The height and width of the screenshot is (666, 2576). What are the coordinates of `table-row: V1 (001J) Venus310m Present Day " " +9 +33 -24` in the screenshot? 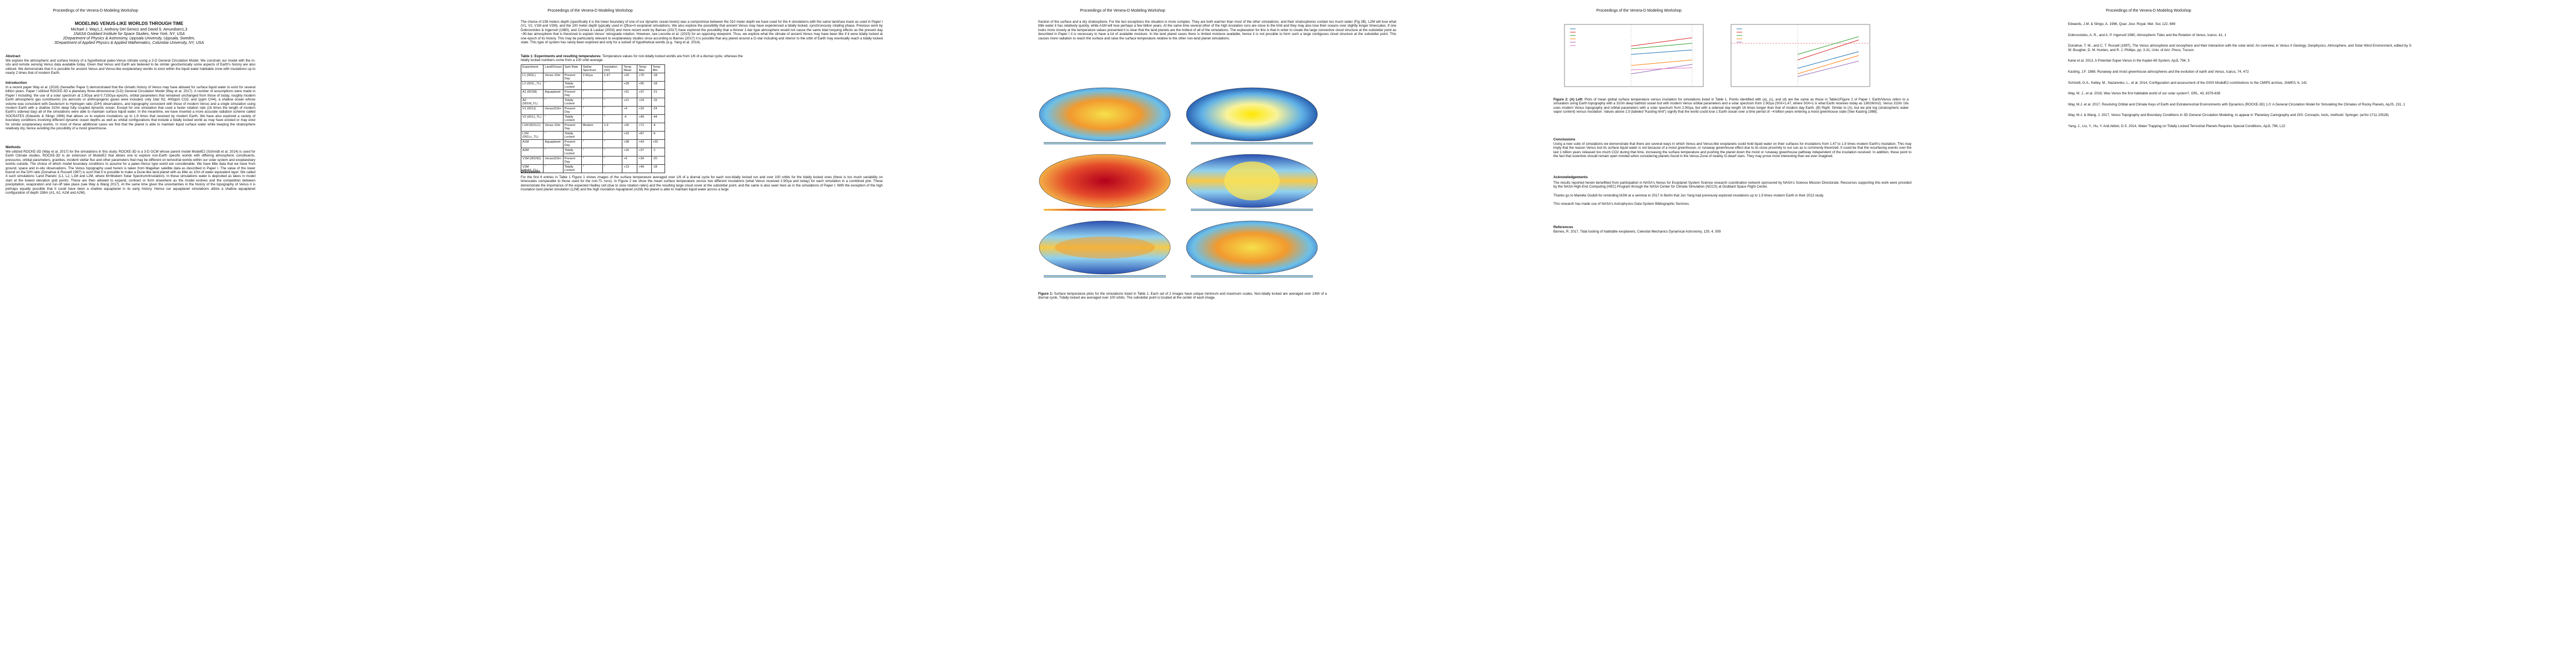 It's located at (593, 111).